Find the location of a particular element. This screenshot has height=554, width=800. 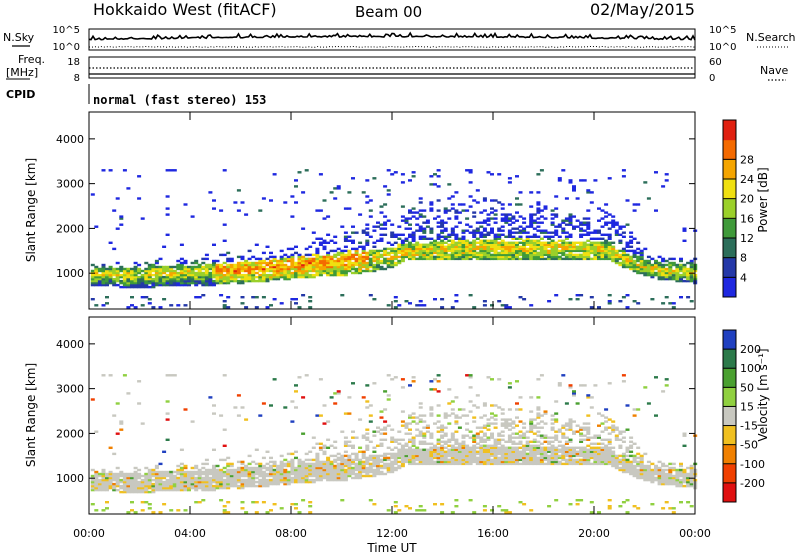

y-tick-label: 3000 is located at coordinates (70, 389).